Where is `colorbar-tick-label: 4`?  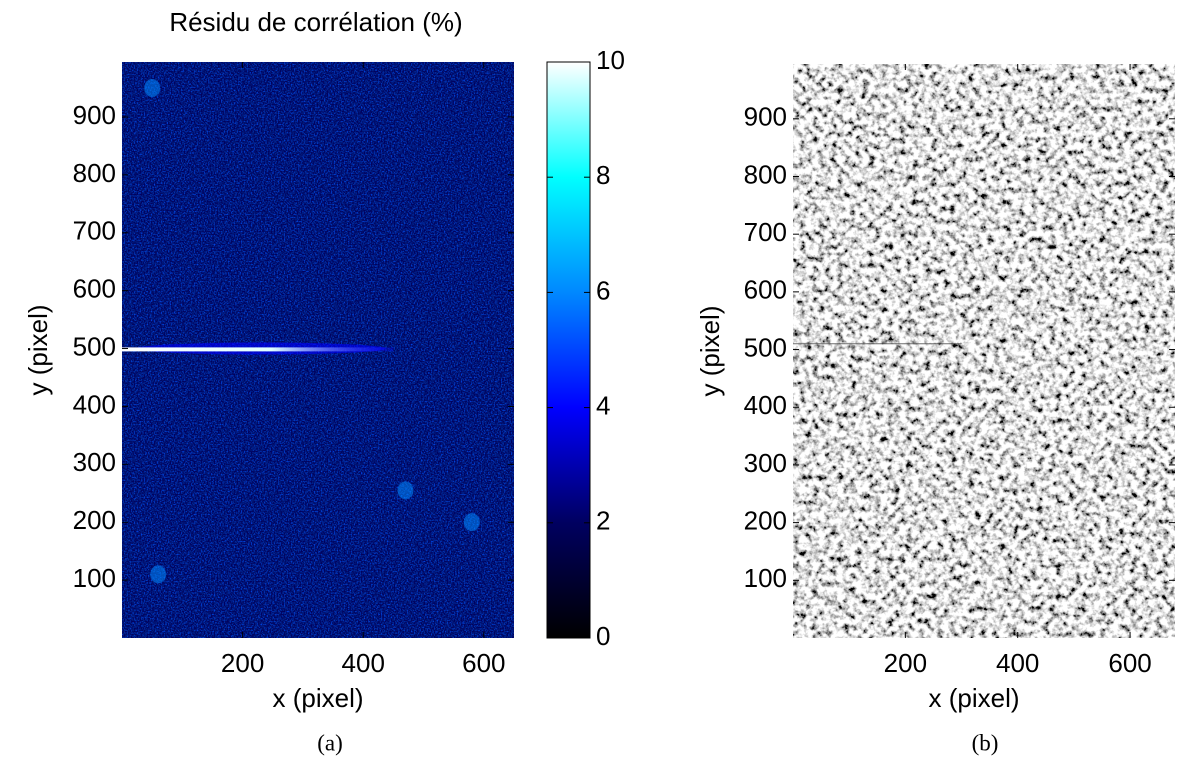 colorbar-tick-label: 4 is located at coordinates (603, 405).